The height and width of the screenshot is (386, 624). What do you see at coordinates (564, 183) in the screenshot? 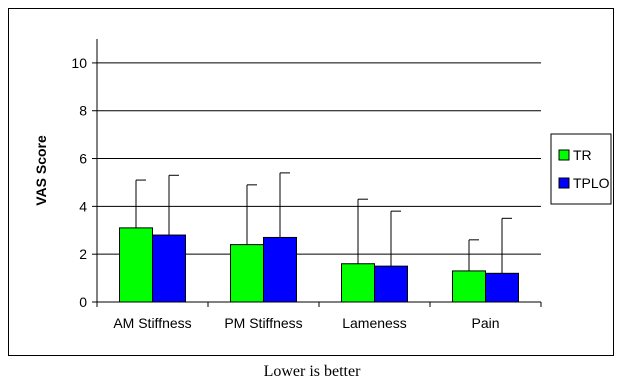
I see `legend-swatch-tplo` at bounding box center [564, 183].